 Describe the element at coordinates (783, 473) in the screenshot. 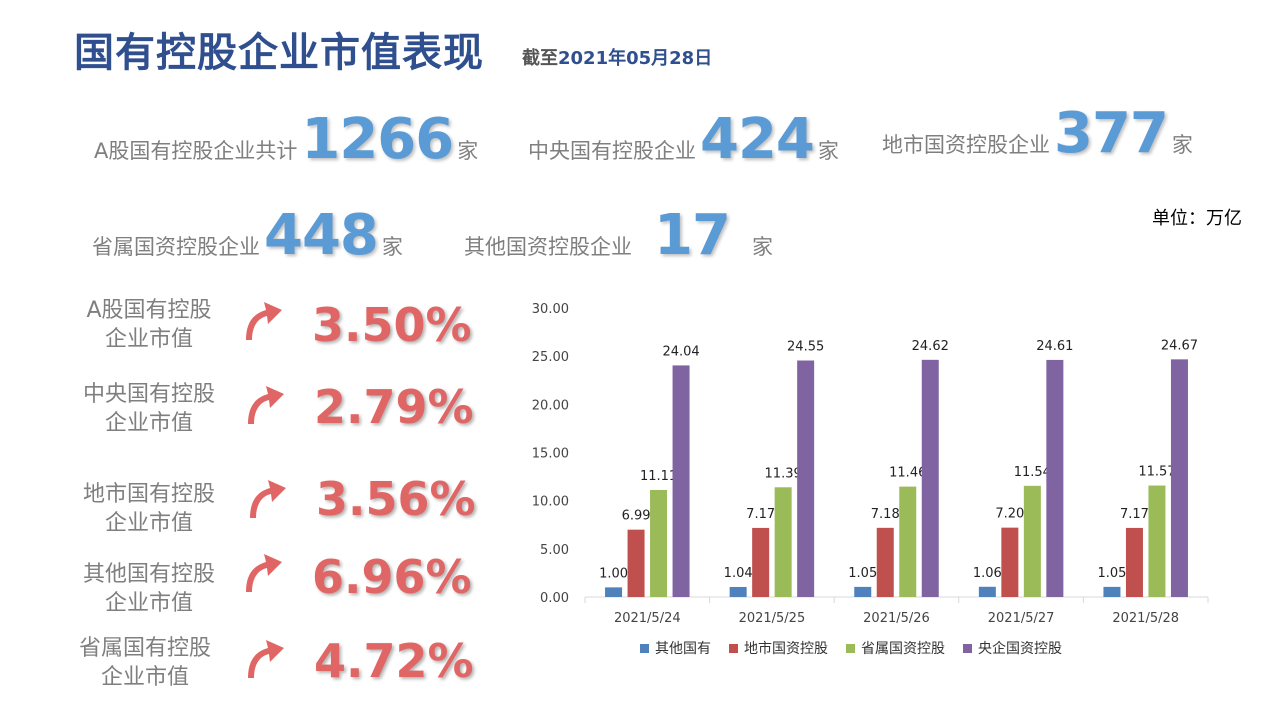

I see `data-label: 11.39` at that location.